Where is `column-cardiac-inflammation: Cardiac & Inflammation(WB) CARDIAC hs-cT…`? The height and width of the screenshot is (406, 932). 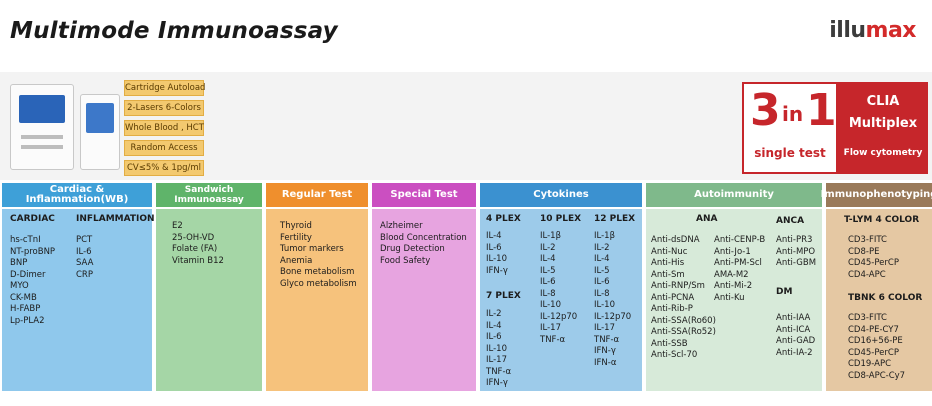
column-cardiac-inflammation: Cardiac & Inflammation(WB) CARDIAC hs-cT… is located at coordinates (78, 287).